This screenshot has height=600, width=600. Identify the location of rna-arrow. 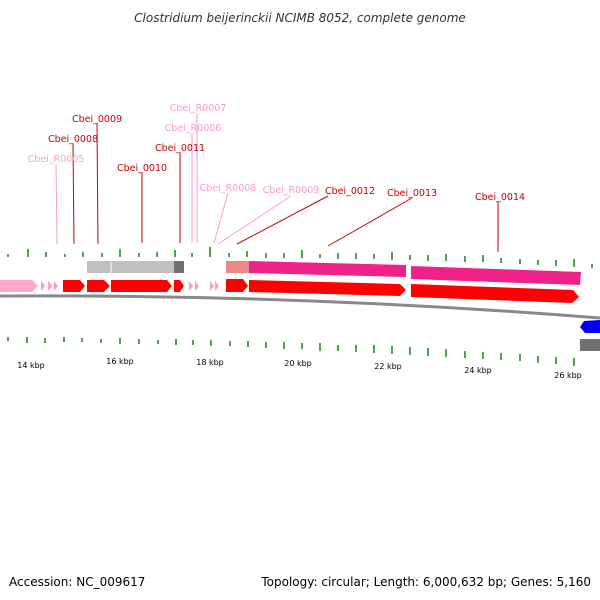
(19, 286).